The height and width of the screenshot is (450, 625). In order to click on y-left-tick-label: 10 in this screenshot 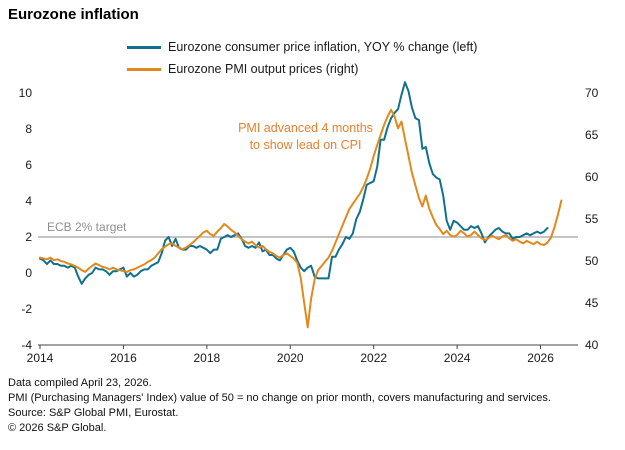, I will do `click(26, 93)`.